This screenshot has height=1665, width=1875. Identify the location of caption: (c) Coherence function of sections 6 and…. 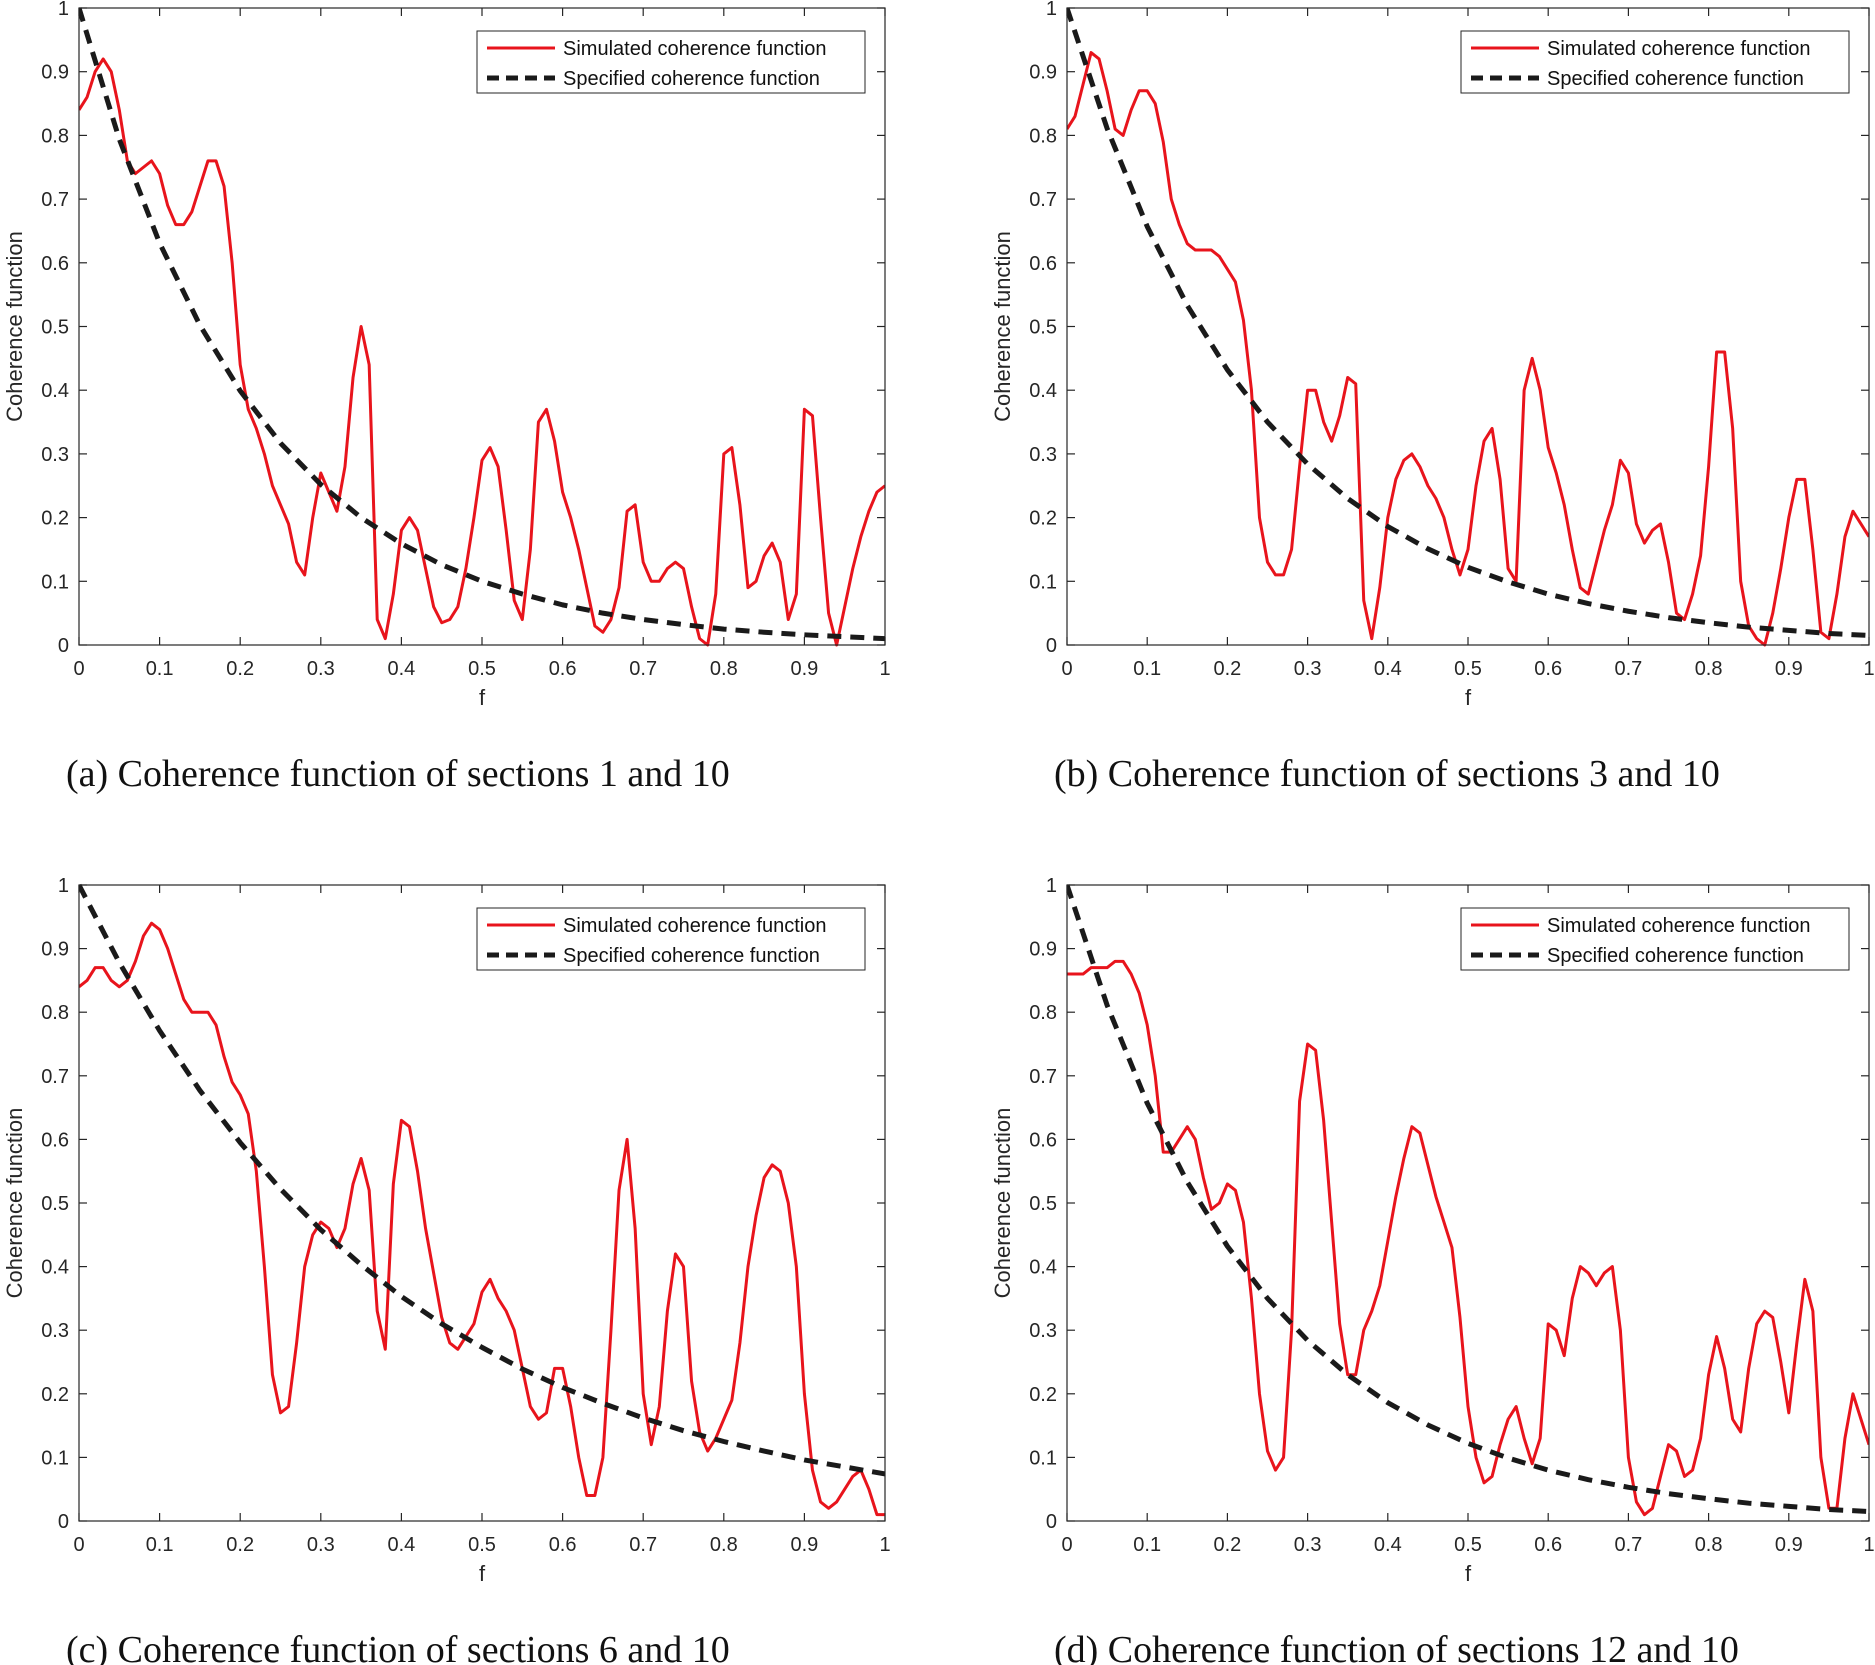
(398, 1647).